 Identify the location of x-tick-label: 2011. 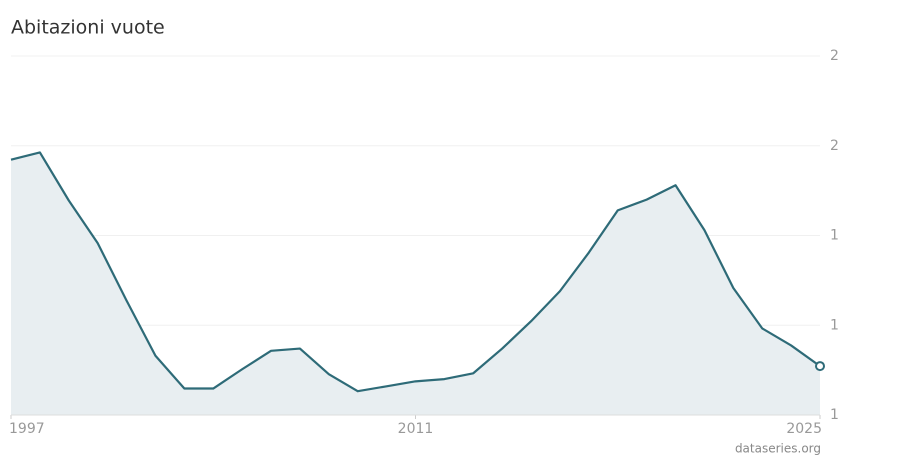
(416, 429).